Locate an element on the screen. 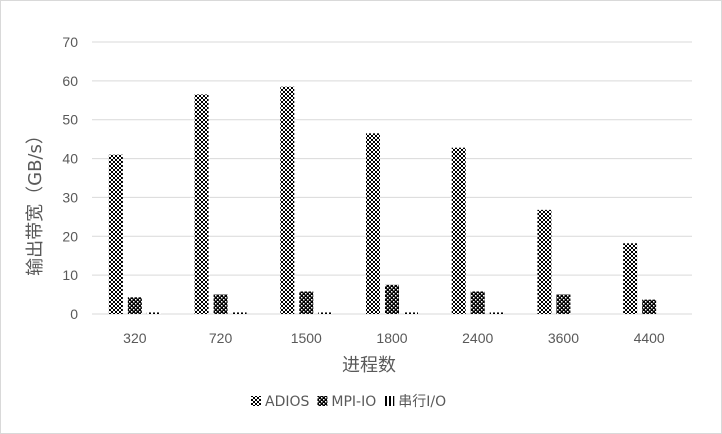 The height and width of the screenshot is (434, 722). x-tick-label: 1800 is located at coordinates (391, 338).